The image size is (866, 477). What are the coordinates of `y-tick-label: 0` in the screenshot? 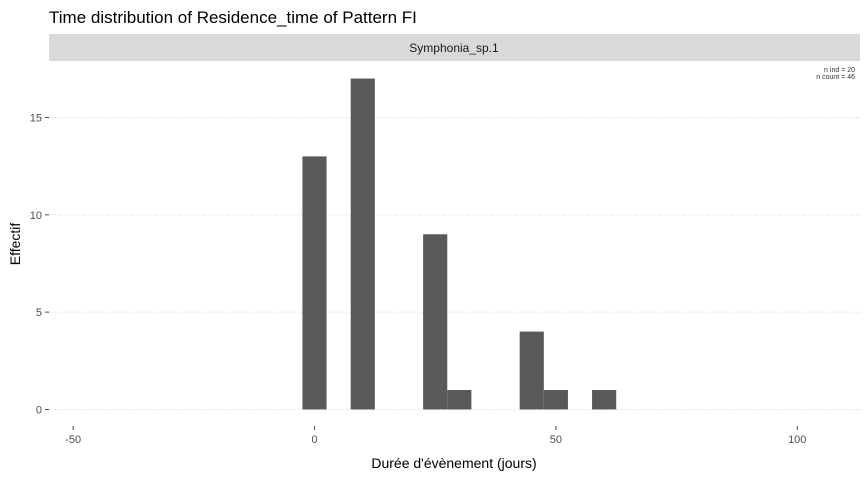 It's located at (39, 410).